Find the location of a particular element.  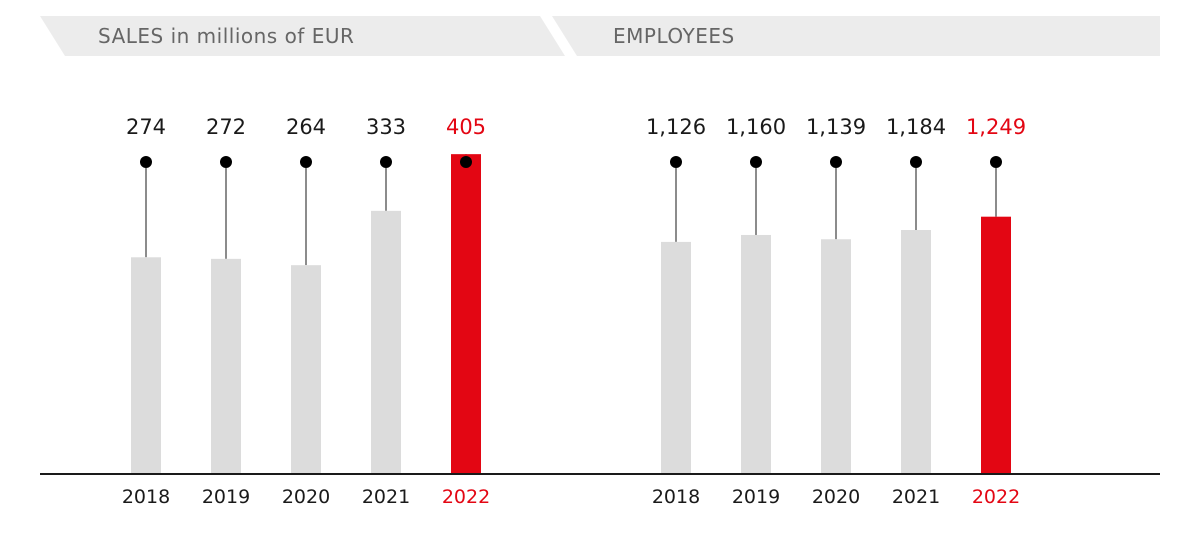

employees-dot-2022 is located at coordinates (996, 162).